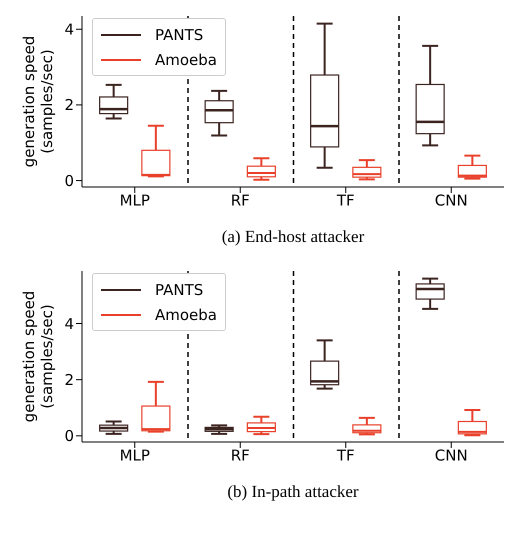 The image size is (513, 533). What do you see at coordinates (293, 492) in the screenshot?
I see `text: (b) In-path attacker` at bounding box center [293, 492].